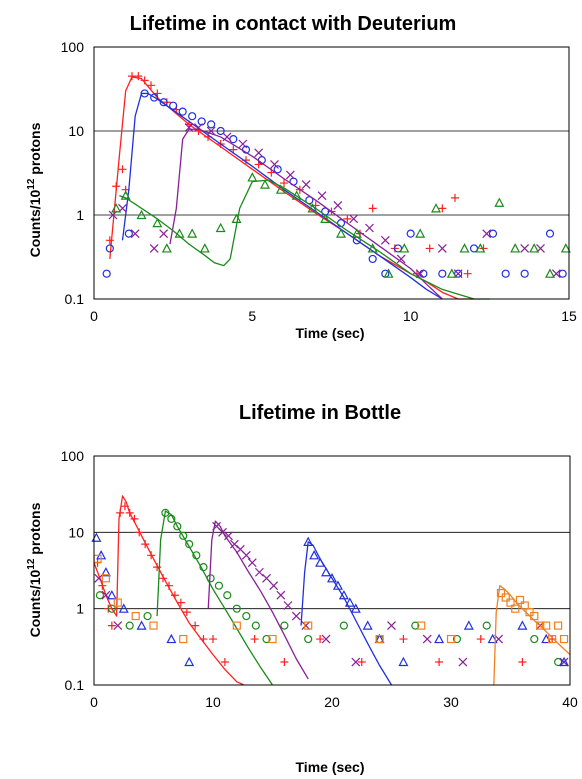  I want to click on x-tick-label: 0, so click(94, 702).